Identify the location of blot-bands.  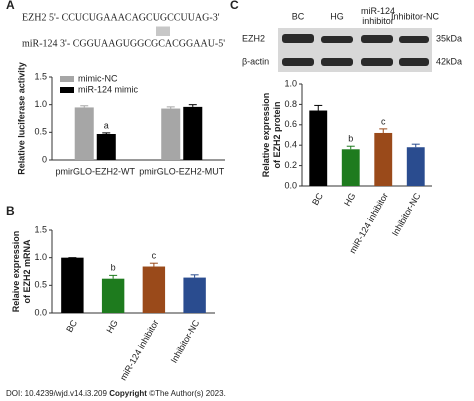
(355, 50).